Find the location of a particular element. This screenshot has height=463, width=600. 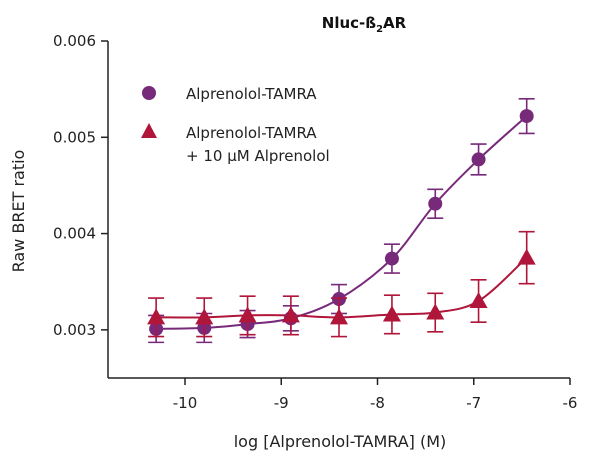

legend-label-series-1: Alprenolol-TAMRA is located at coordinates (251, 94).